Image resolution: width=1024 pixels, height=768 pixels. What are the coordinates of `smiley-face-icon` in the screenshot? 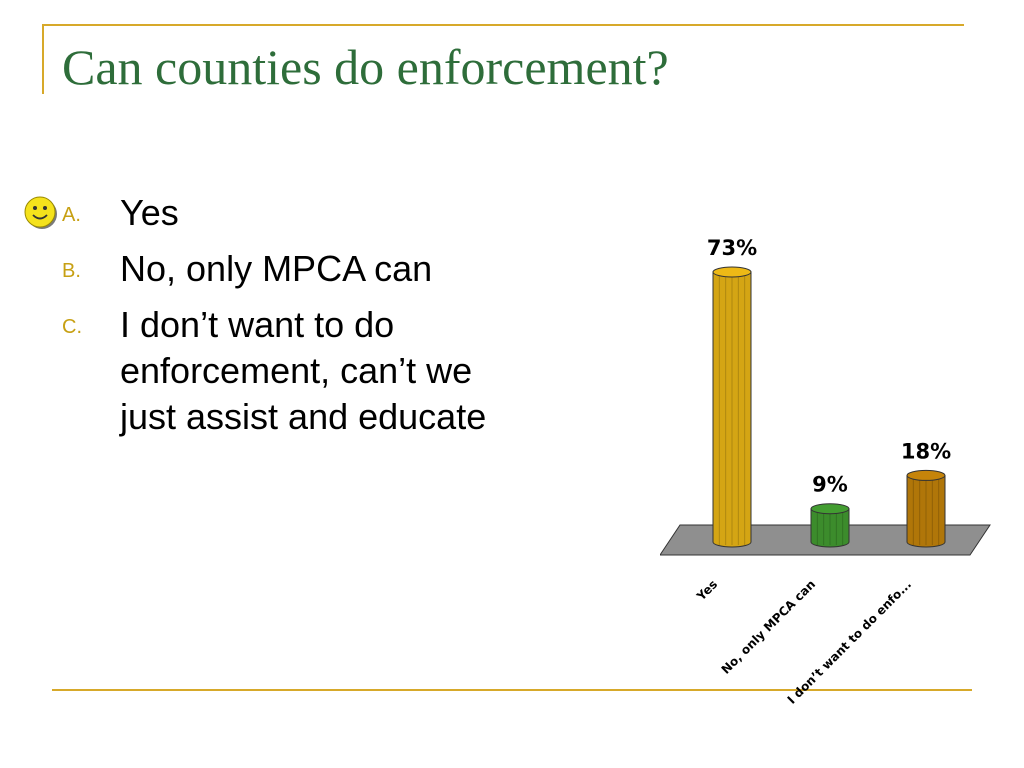 It's located at (40, 212).